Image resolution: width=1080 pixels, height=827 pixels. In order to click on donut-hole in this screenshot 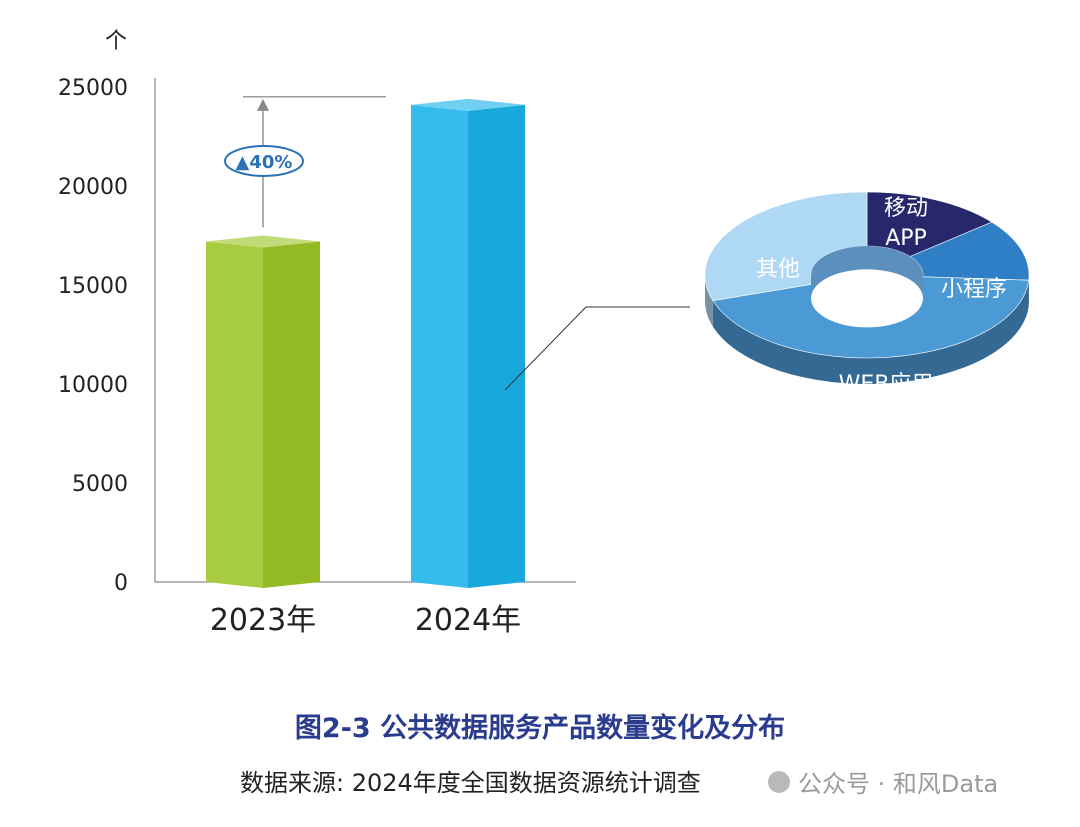, I will do `click(867, 298)`.